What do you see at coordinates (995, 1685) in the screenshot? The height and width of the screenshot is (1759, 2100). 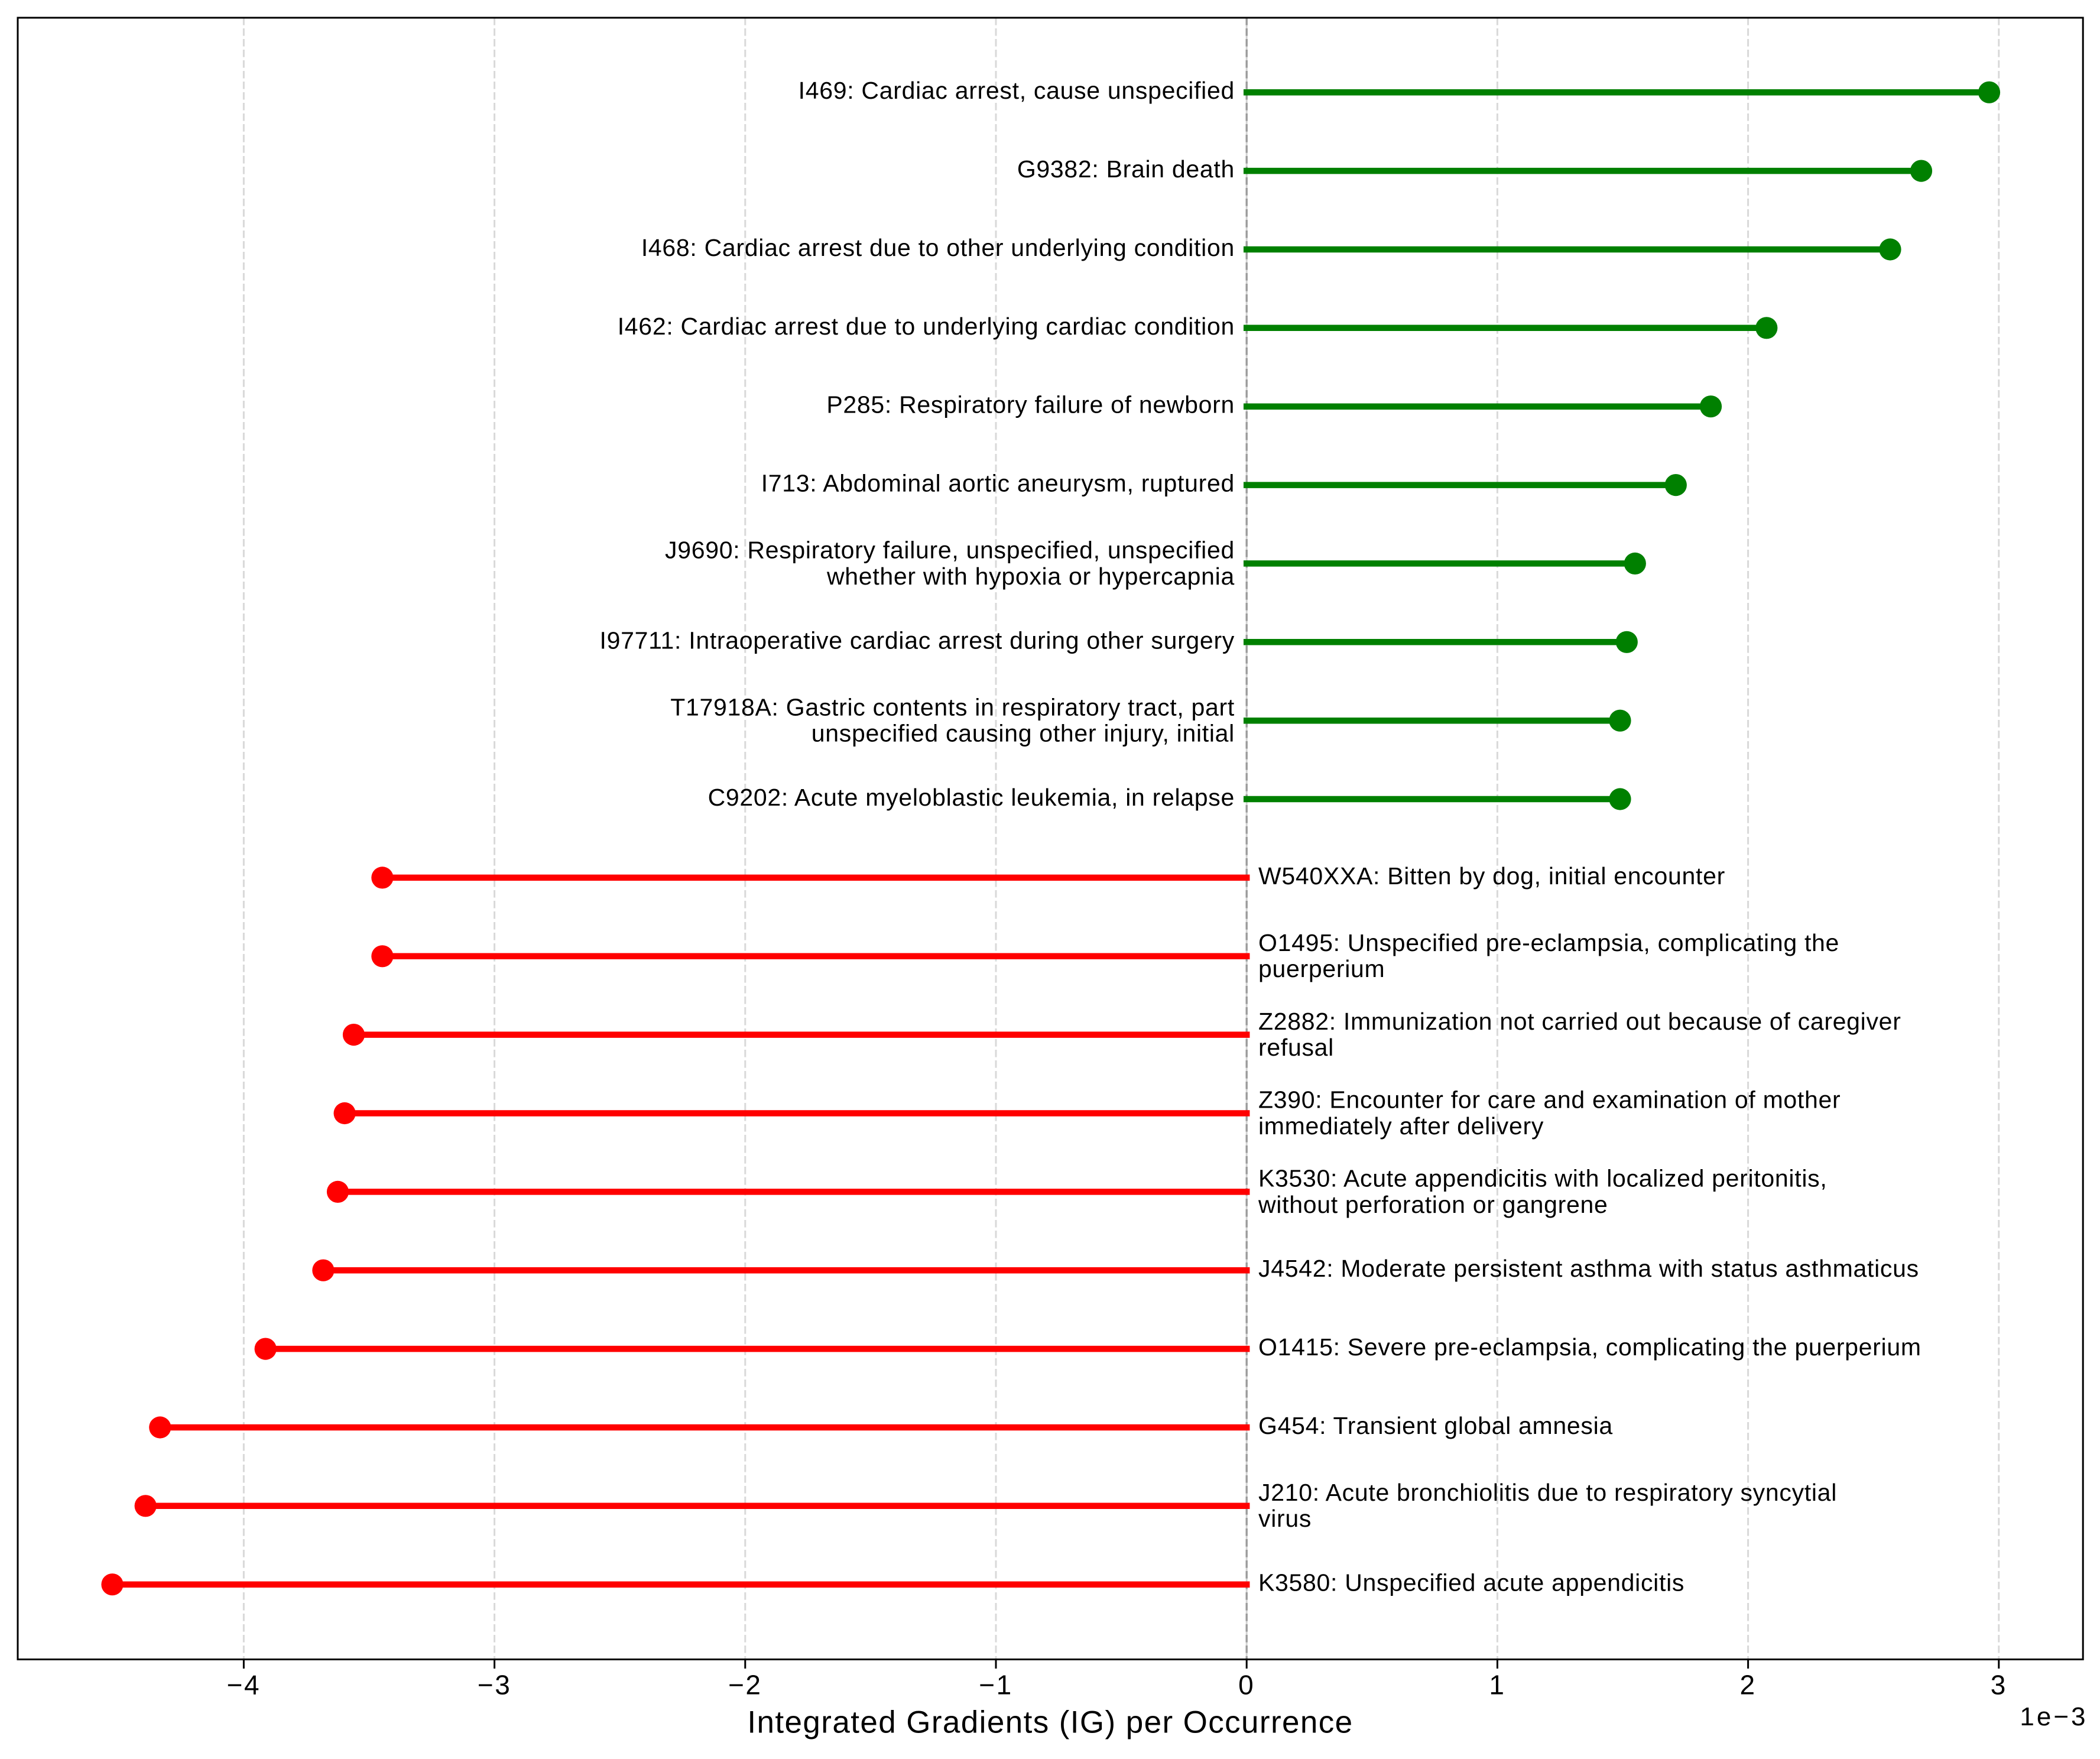 I see `svg-text: −1` at bounding box center [995, 1685].